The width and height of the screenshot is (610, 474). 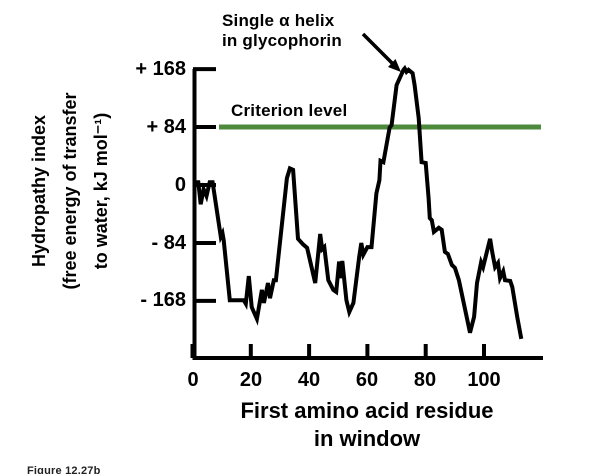 What do you see at coordinates (166, 127) in the screenshot?
I see `y-tick-label-84: + 84` at bounding box center [166, 127].